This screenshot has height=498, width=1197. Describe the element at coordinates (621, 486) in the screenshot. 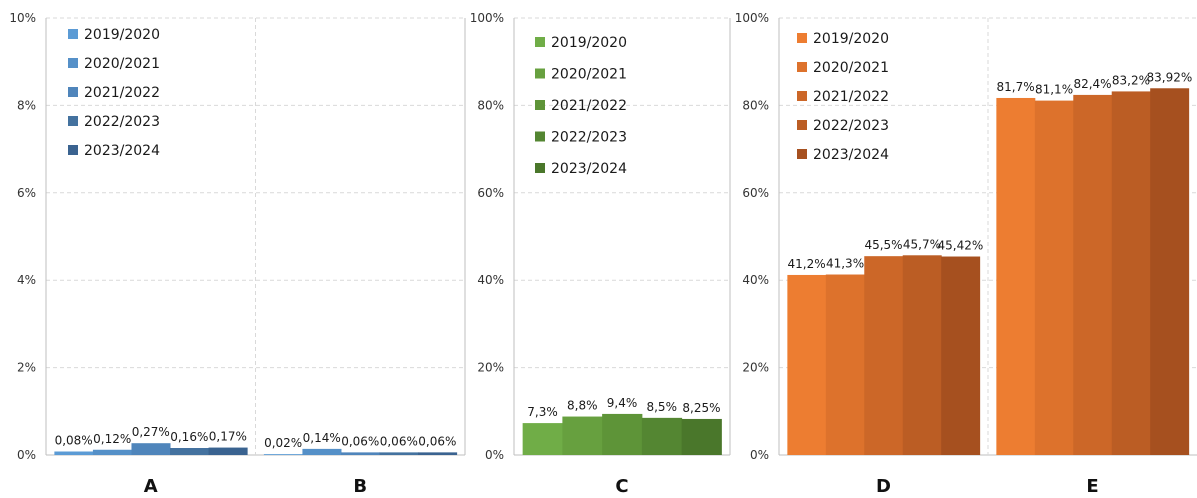

I see `category-label: C` at that location.